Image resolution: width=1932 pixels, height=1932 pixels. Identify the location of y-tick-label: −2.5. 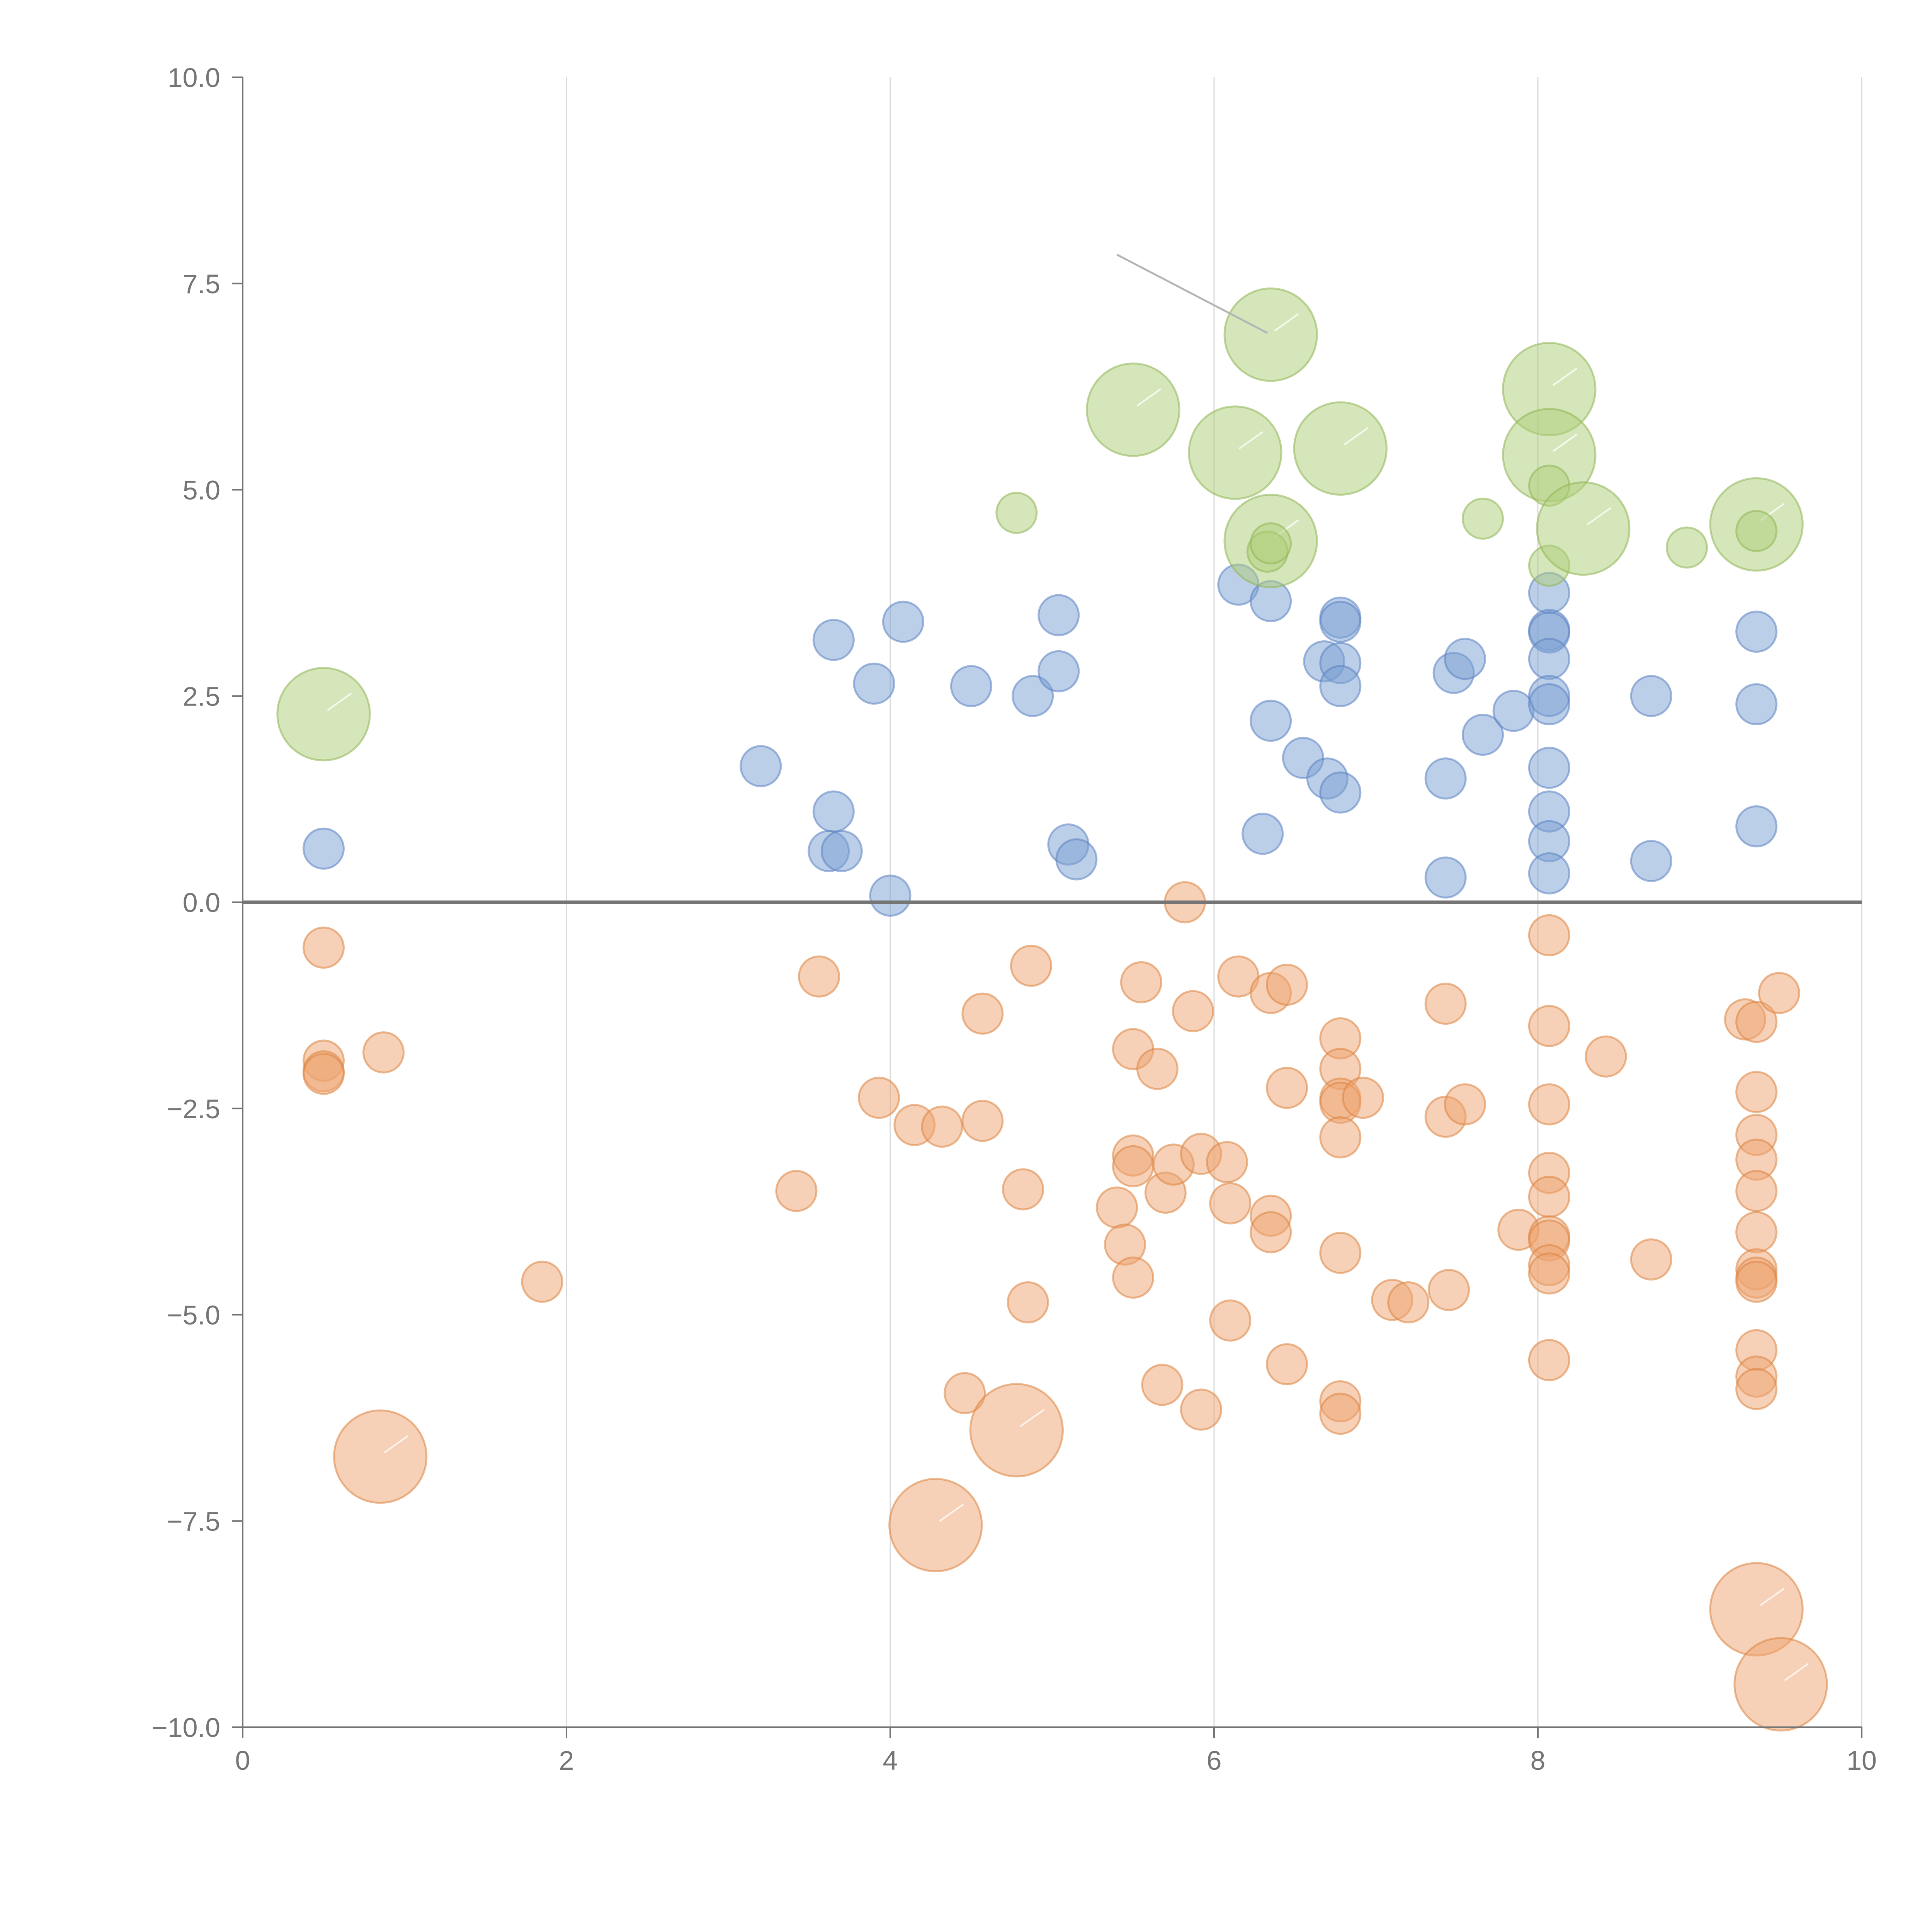
(193, 1109).